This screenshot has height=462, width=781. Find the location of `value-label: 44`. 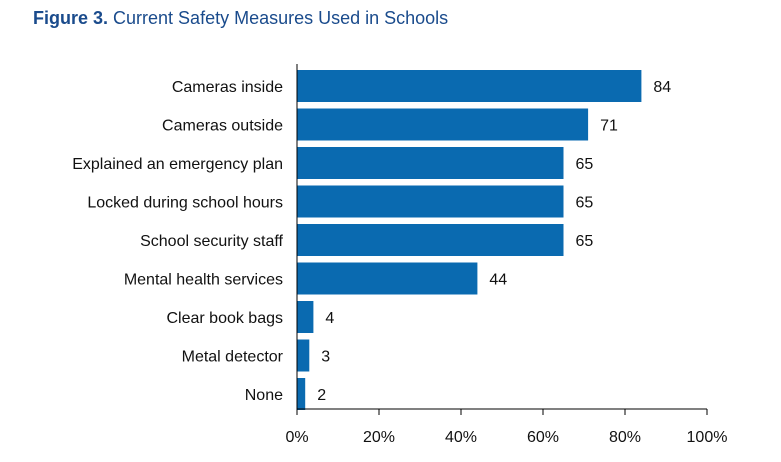

value-label: 44 is located at coordinates (498, 280).